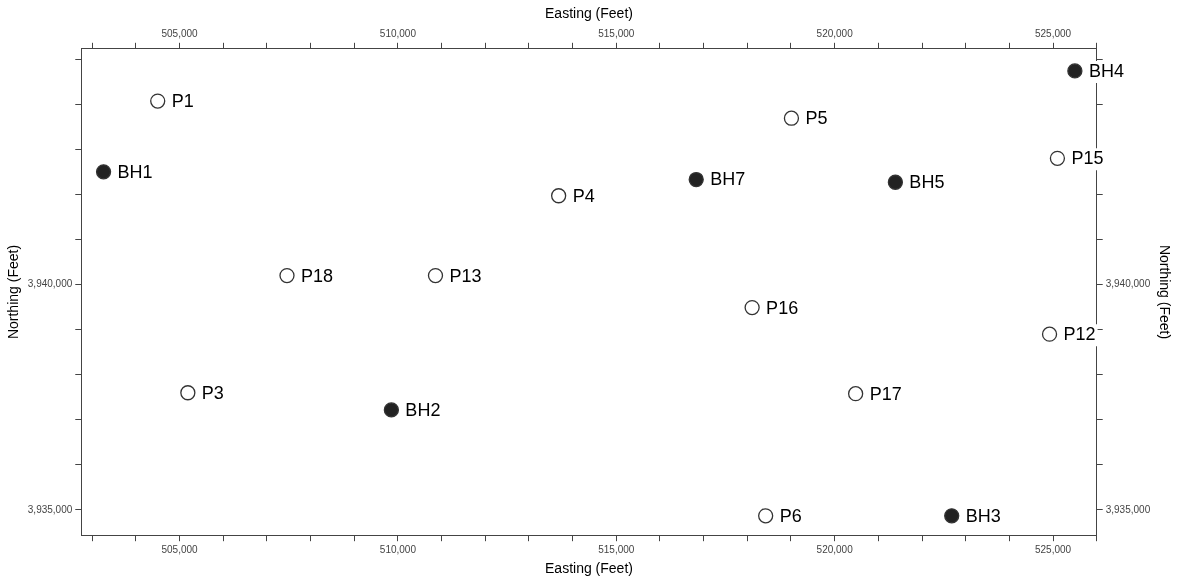  What do you see at coordinates (1053, 549) in the screenshot?
I see `x-tick-label: 525,000` at bounding box center [1053, 549].